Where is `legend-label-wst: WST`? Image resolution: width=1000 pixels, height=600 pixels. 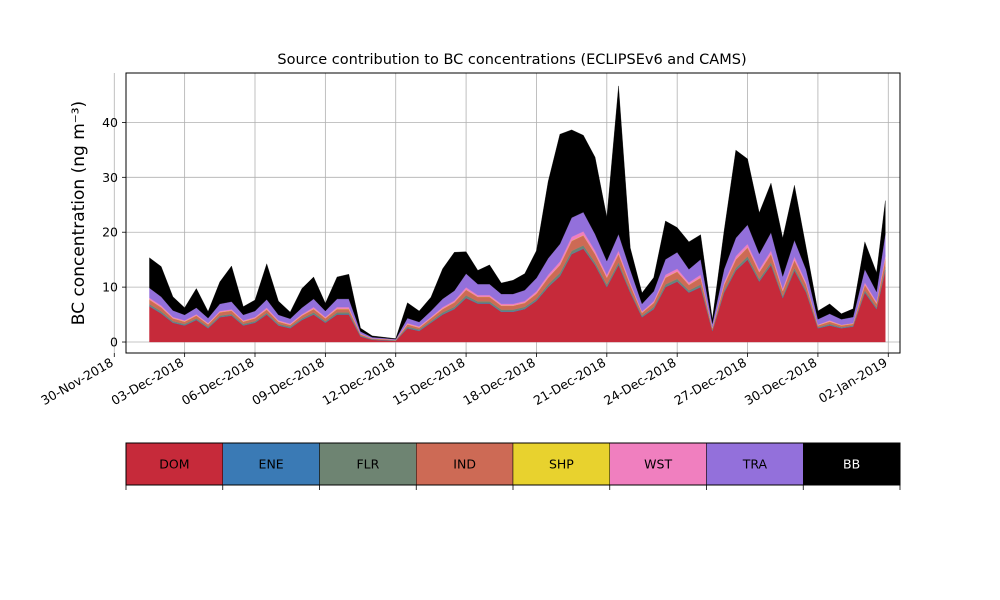
legend-label-wst: WST is located at coordinates (658, 464).